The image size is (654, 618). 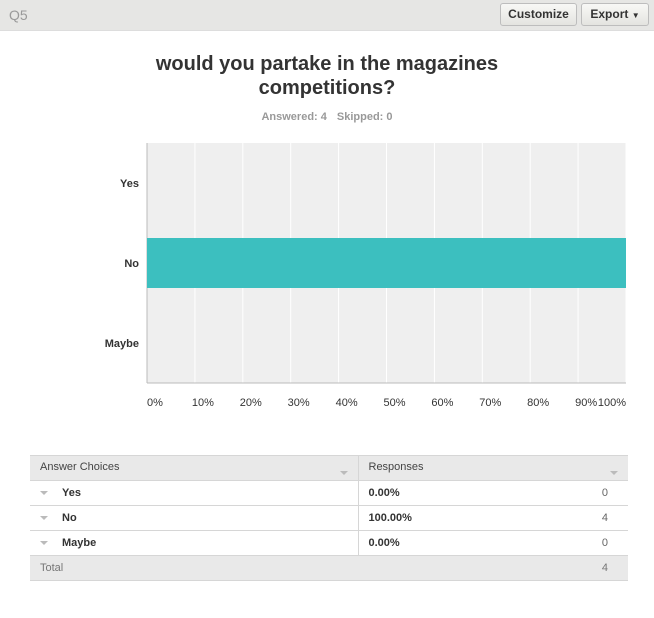 What do you see at coordinates (386, 263) in the screenshot?
I see `bar-no` at bounding box center [386, 263].